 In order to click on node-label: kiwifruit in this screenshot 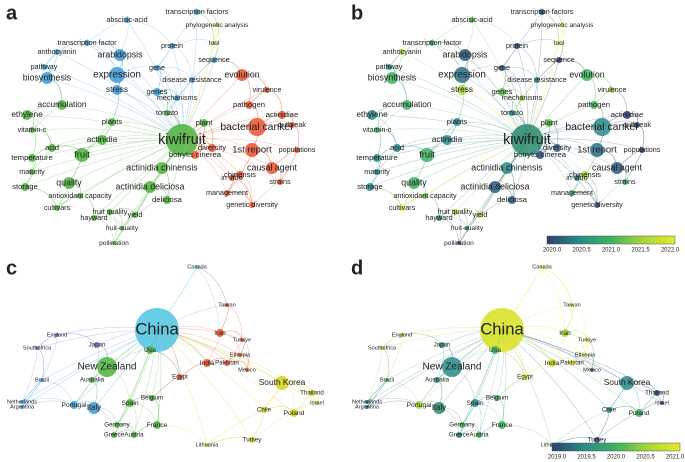, I will do `click(182, 140)`.